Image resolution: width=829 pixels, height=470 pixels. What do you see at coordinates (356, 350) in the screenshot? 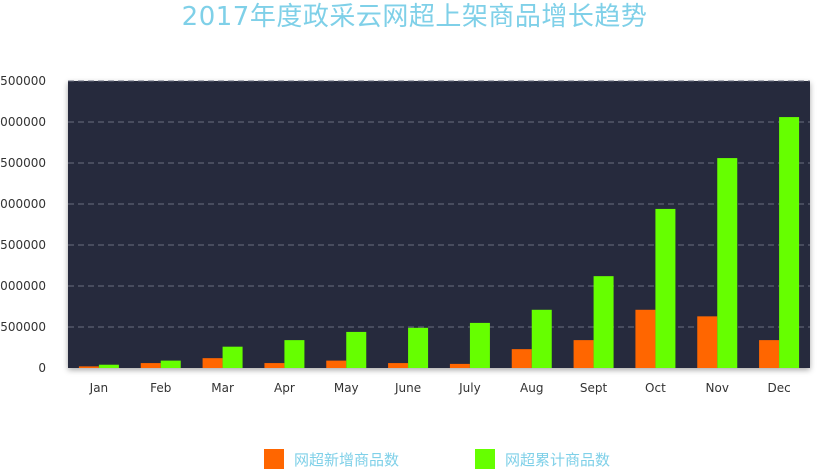
I see `bar-cumulative-may` at bounding box center [356, 350].